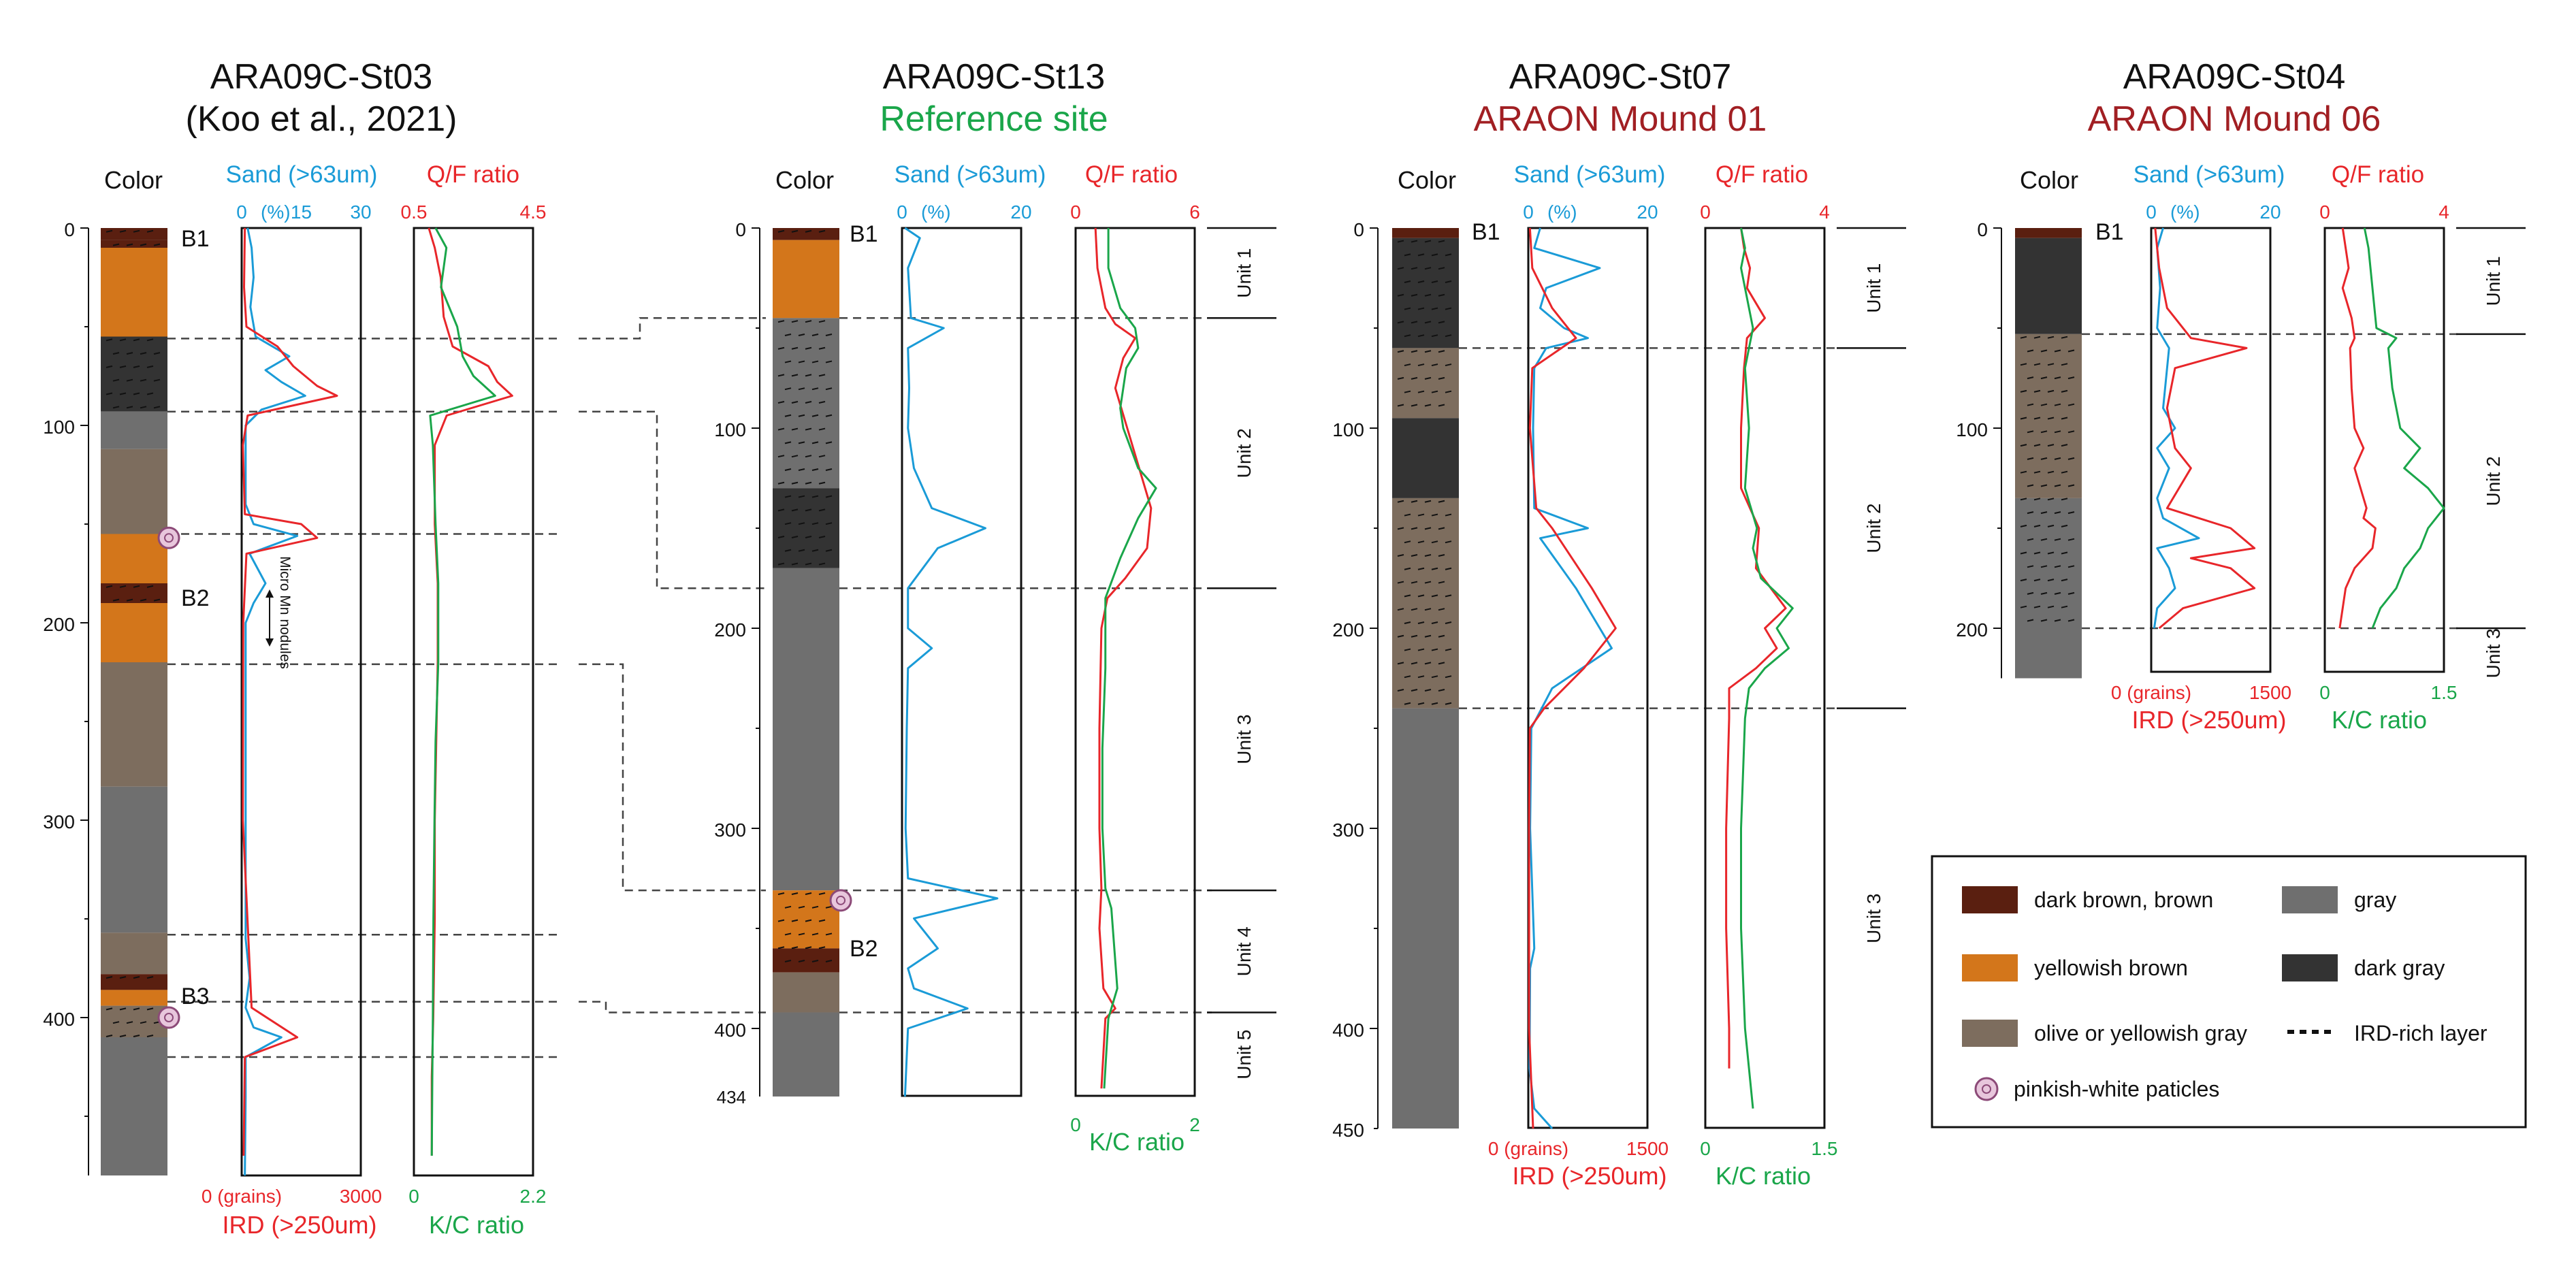 This screenshot has height=1266, width=2576. What do you see at coordinates (2384, 450) in the screenshot?
I see `core-st04-qf-panel` at bounding box center [2384, 450].